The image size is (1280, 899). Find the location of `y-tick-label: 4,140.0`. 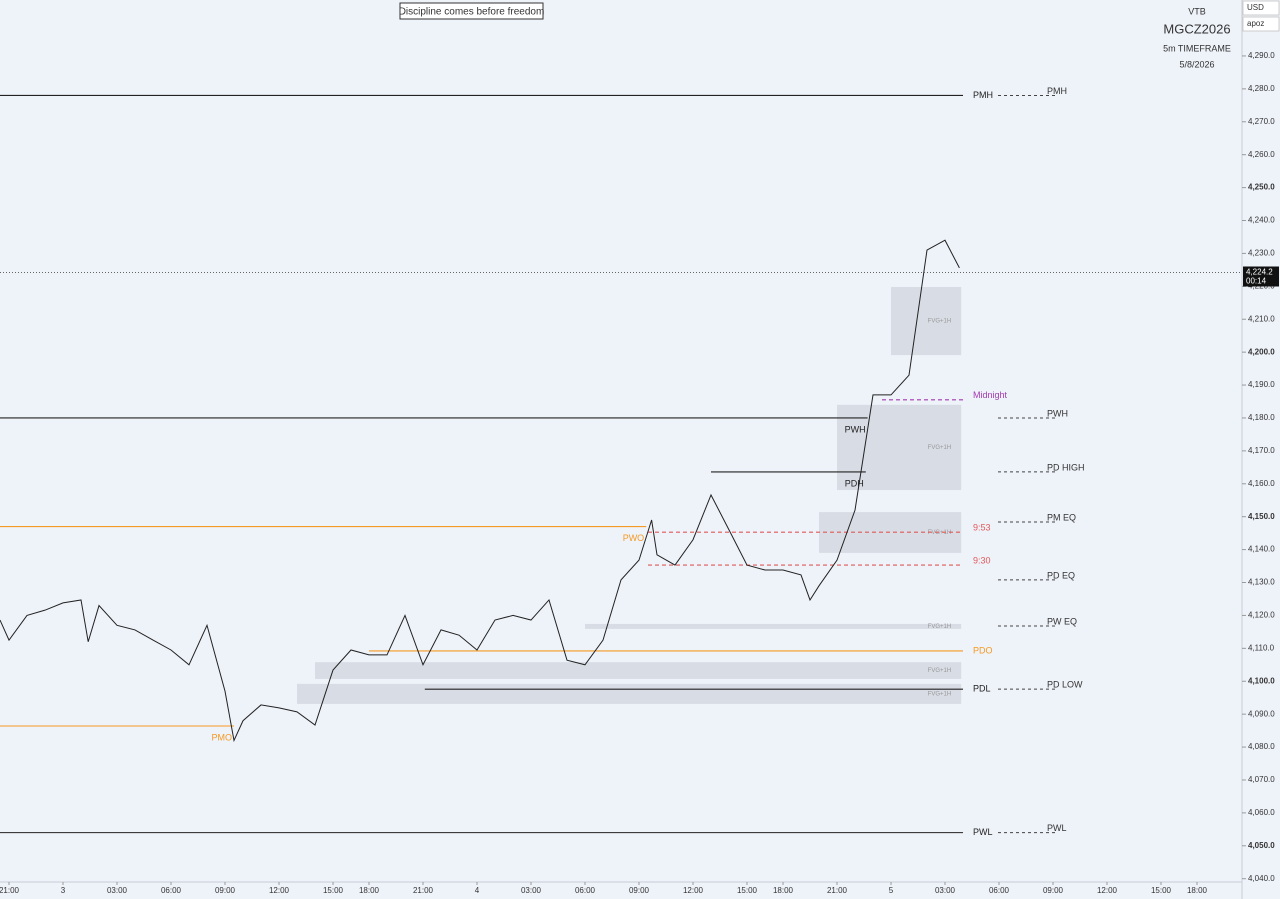

y-tick-label: 4,140.0 is located at coordinates (1261, 549).